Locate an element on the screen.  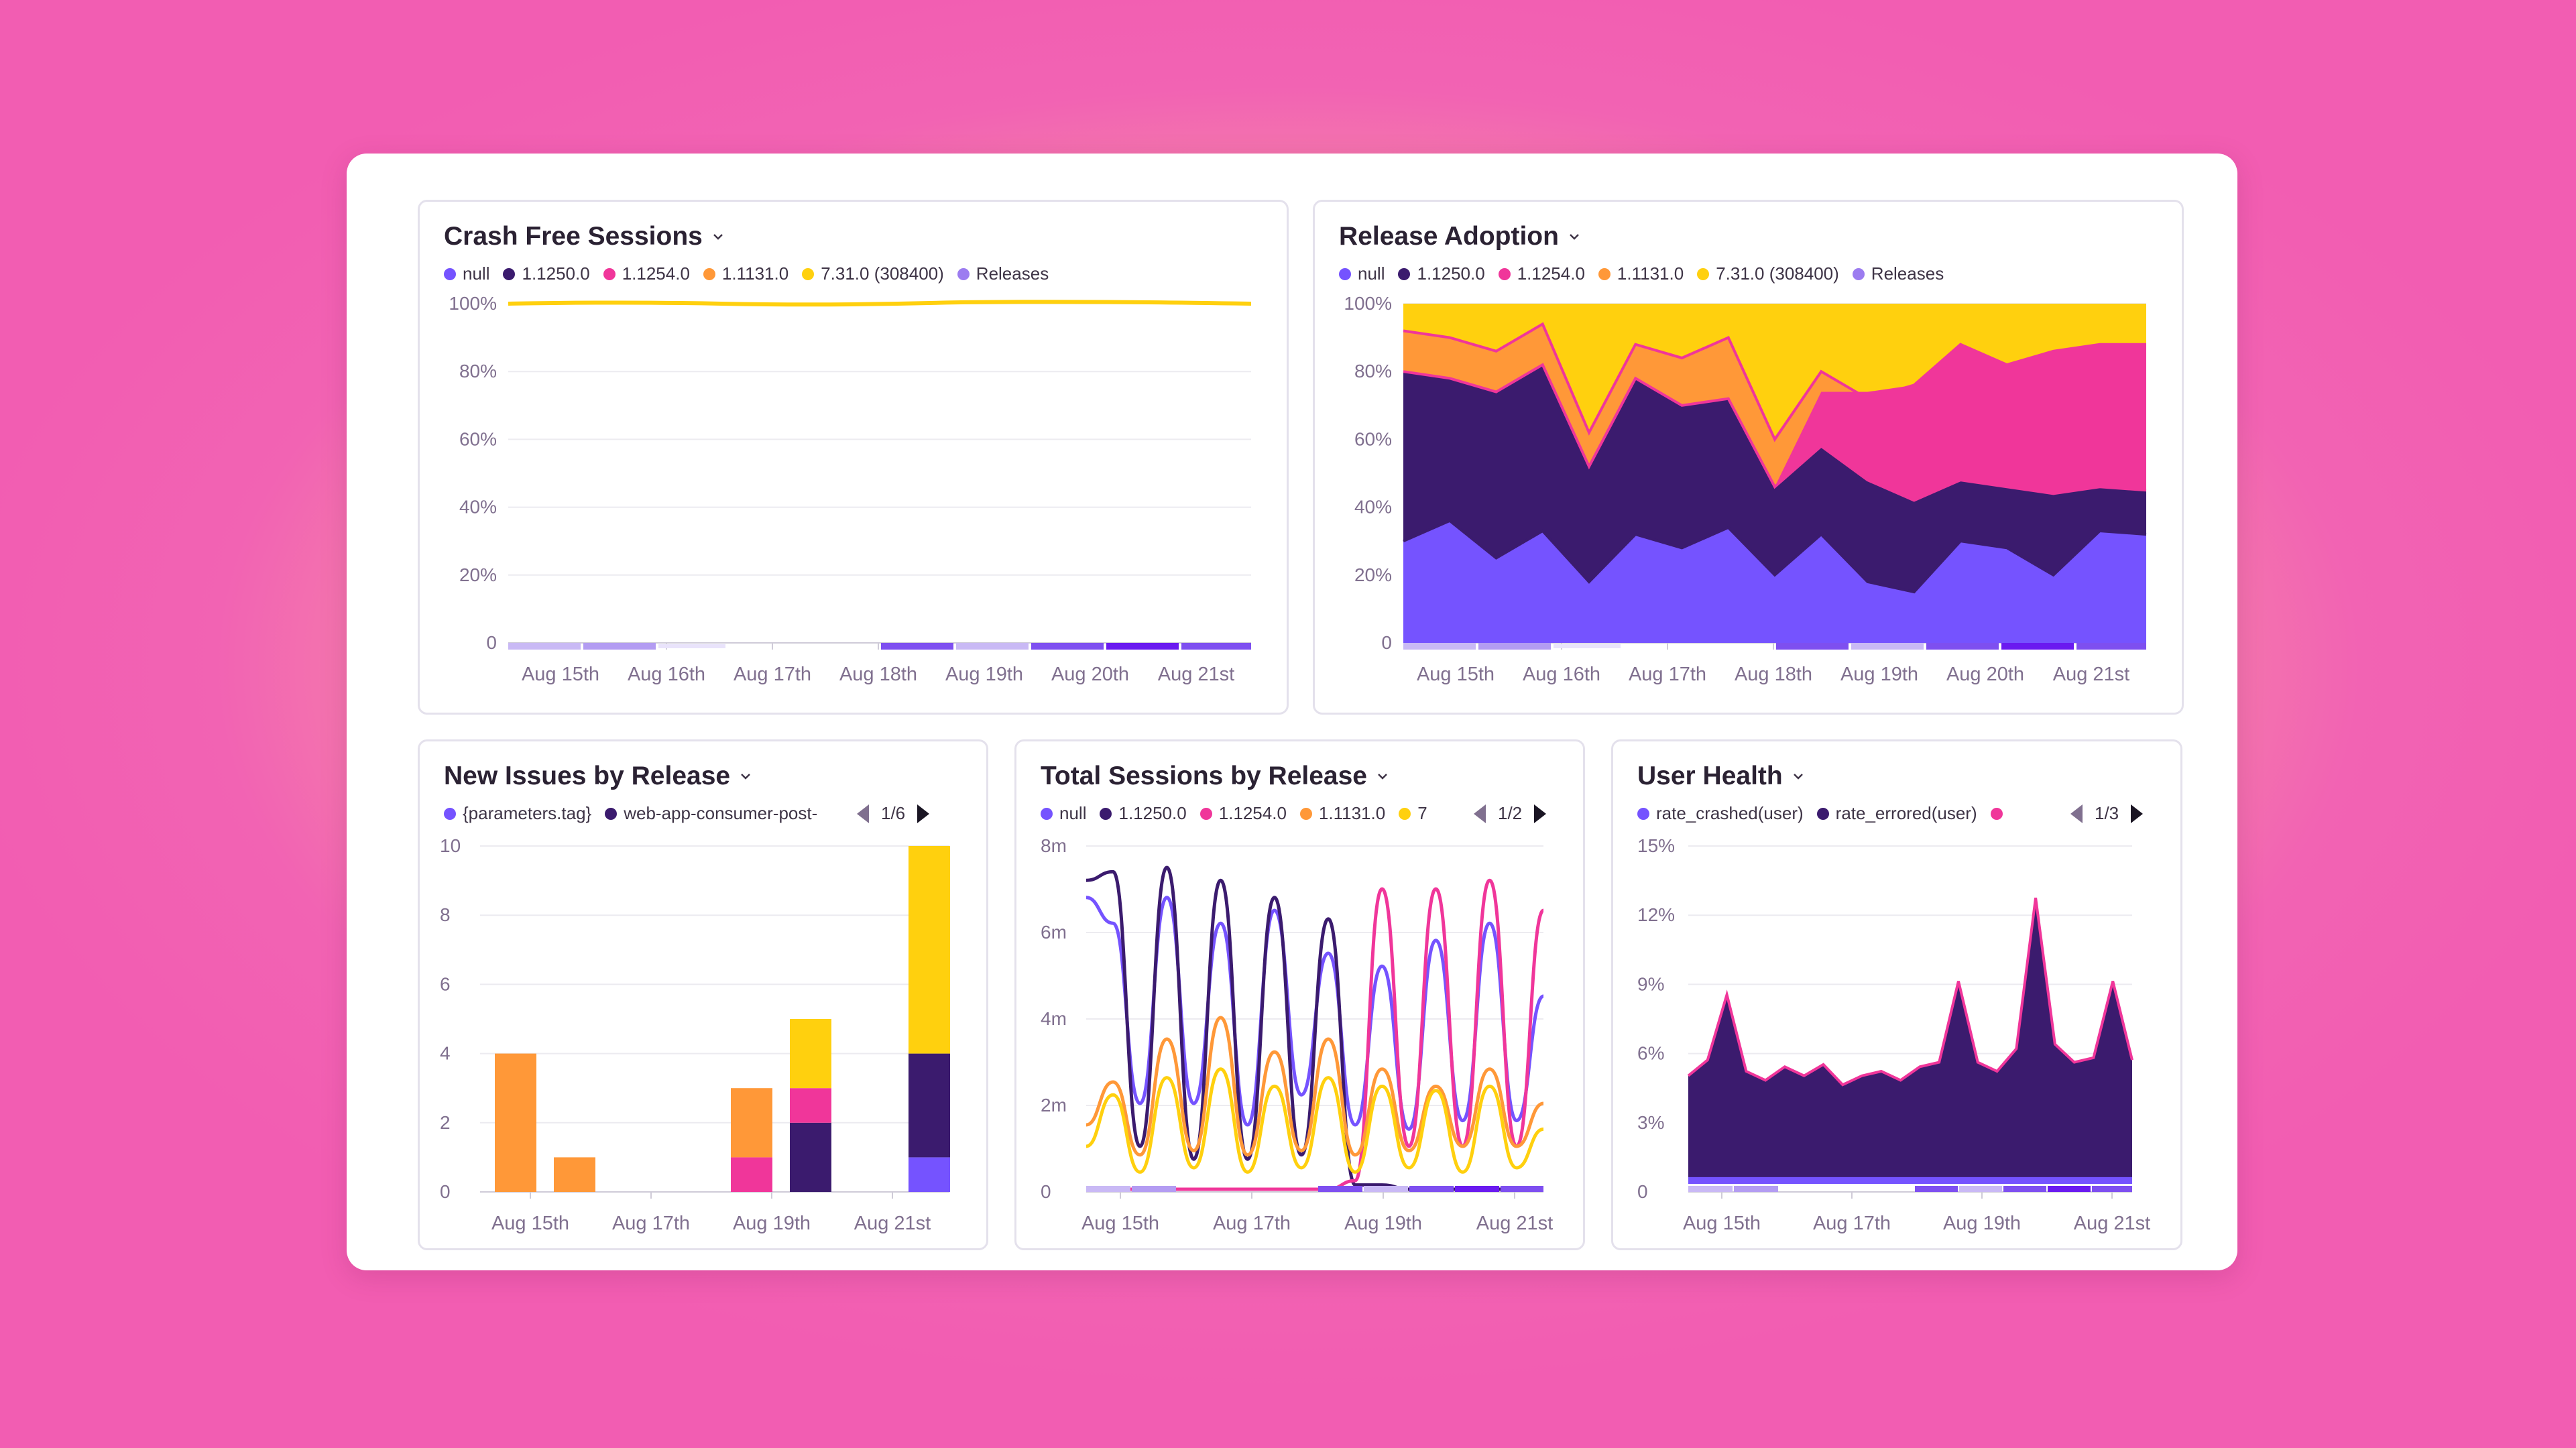
area-outline is located at coordinates (1775, 433).